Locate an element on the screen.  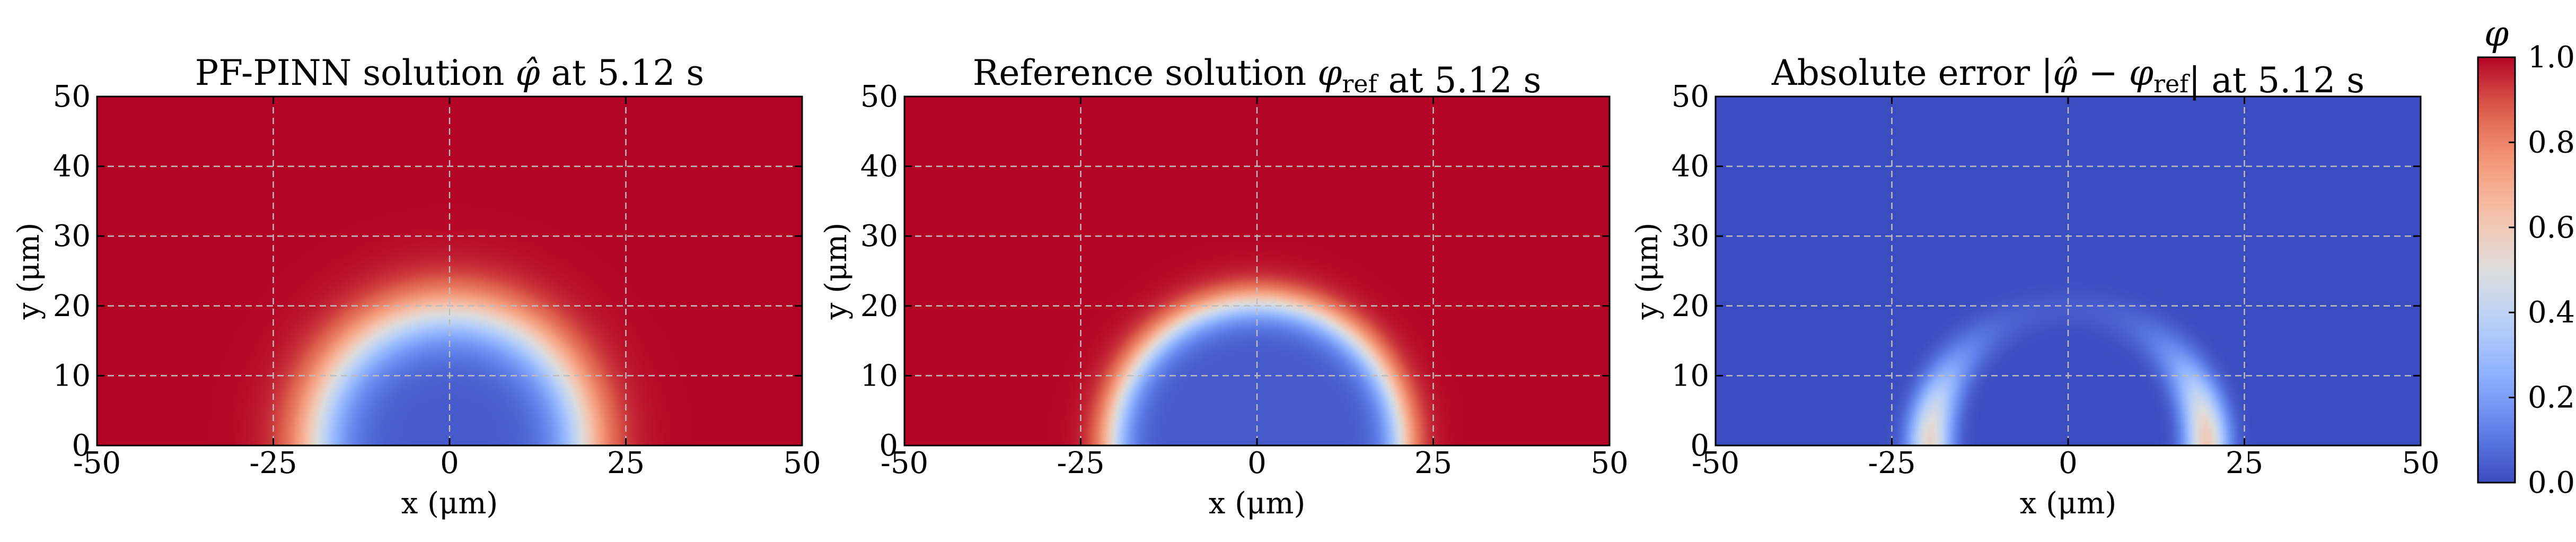
colorbar-label: φ is located at coordinates (2496, 33).